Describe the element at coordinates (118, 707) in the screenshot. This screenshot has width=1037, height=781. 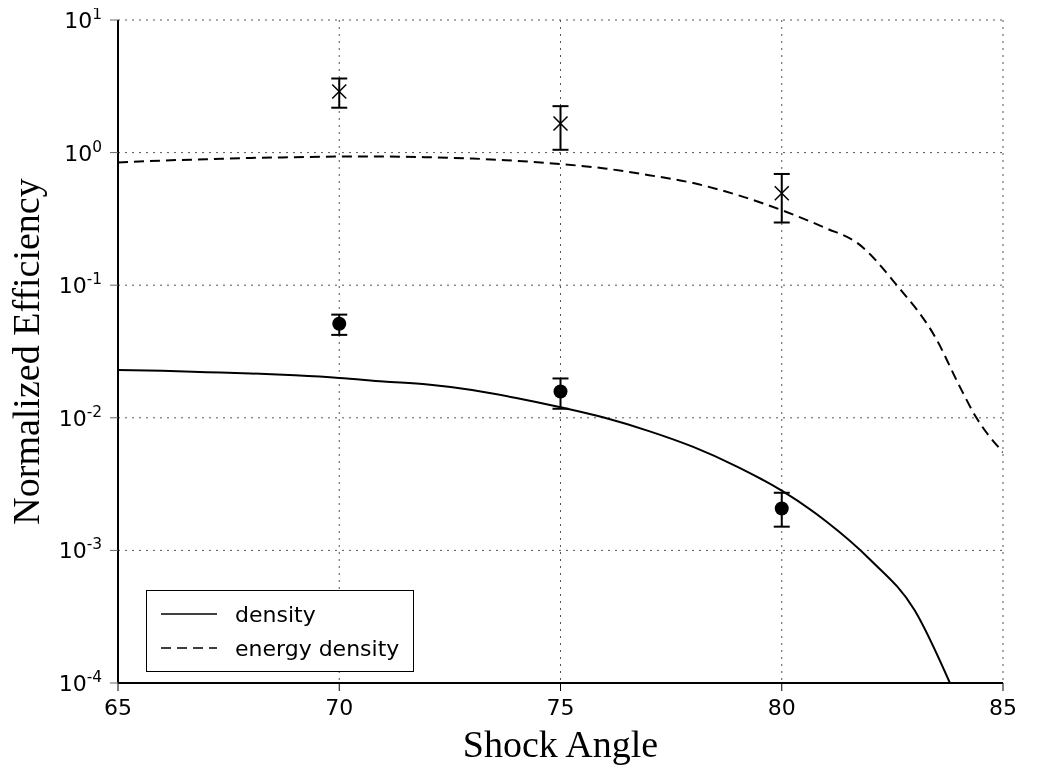
I see `x-tick-label: 65` at that location.